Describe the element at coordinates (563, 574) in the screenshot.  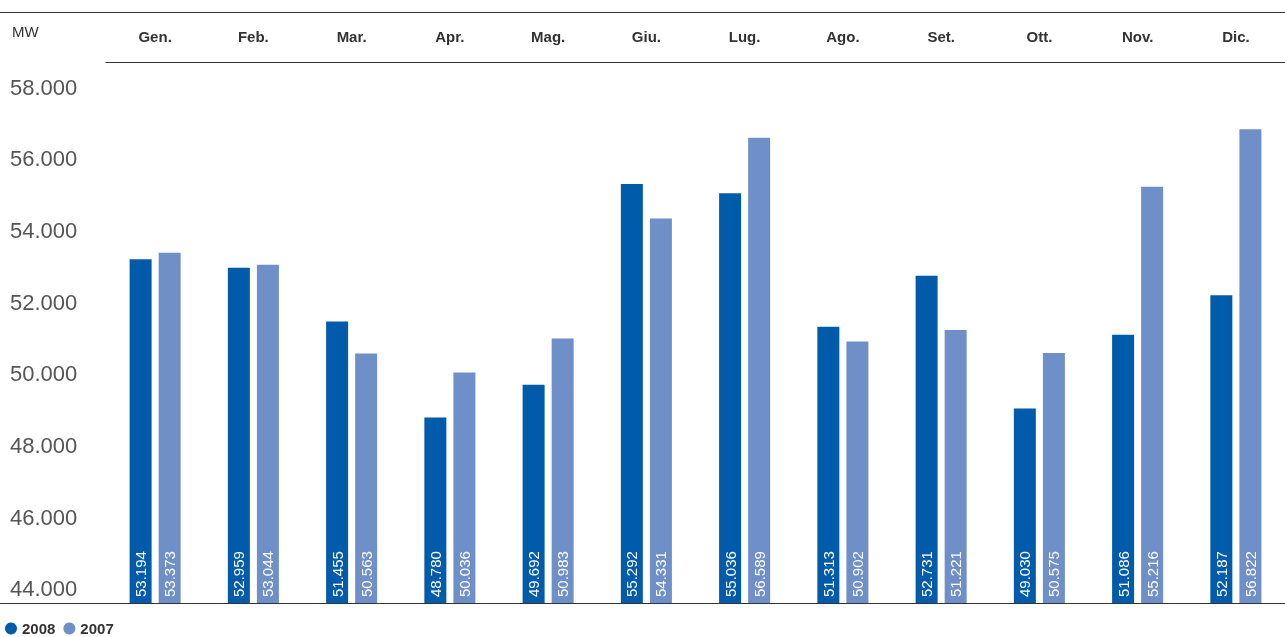
I see `data-label: 50.983` at that location.